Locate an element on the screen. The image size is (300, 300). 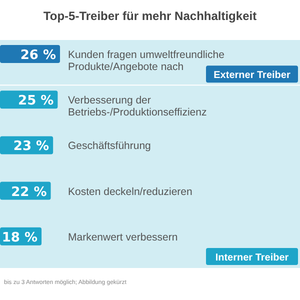
data-label: 25 % is located at coordinates (36, 101).